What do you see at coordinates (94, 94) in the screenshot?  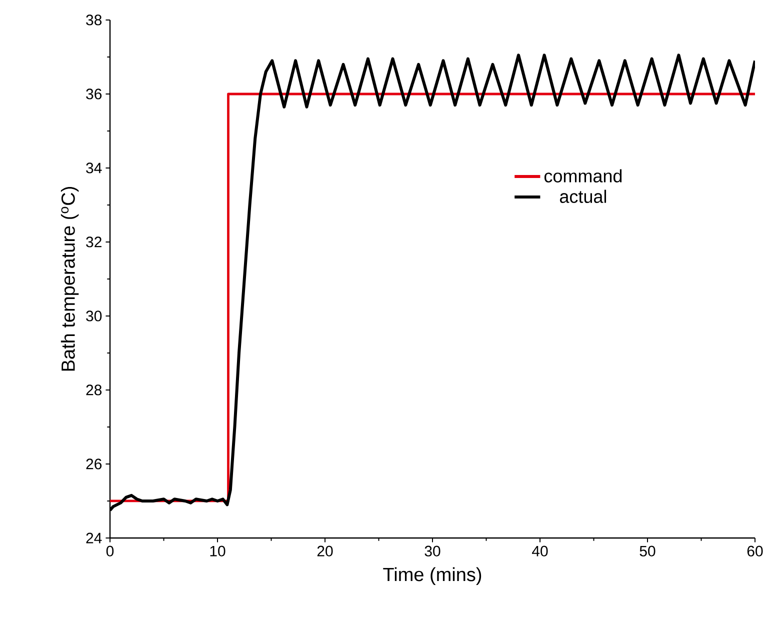 I see `y-tick-label: 36` at bounding box center [94, 94].